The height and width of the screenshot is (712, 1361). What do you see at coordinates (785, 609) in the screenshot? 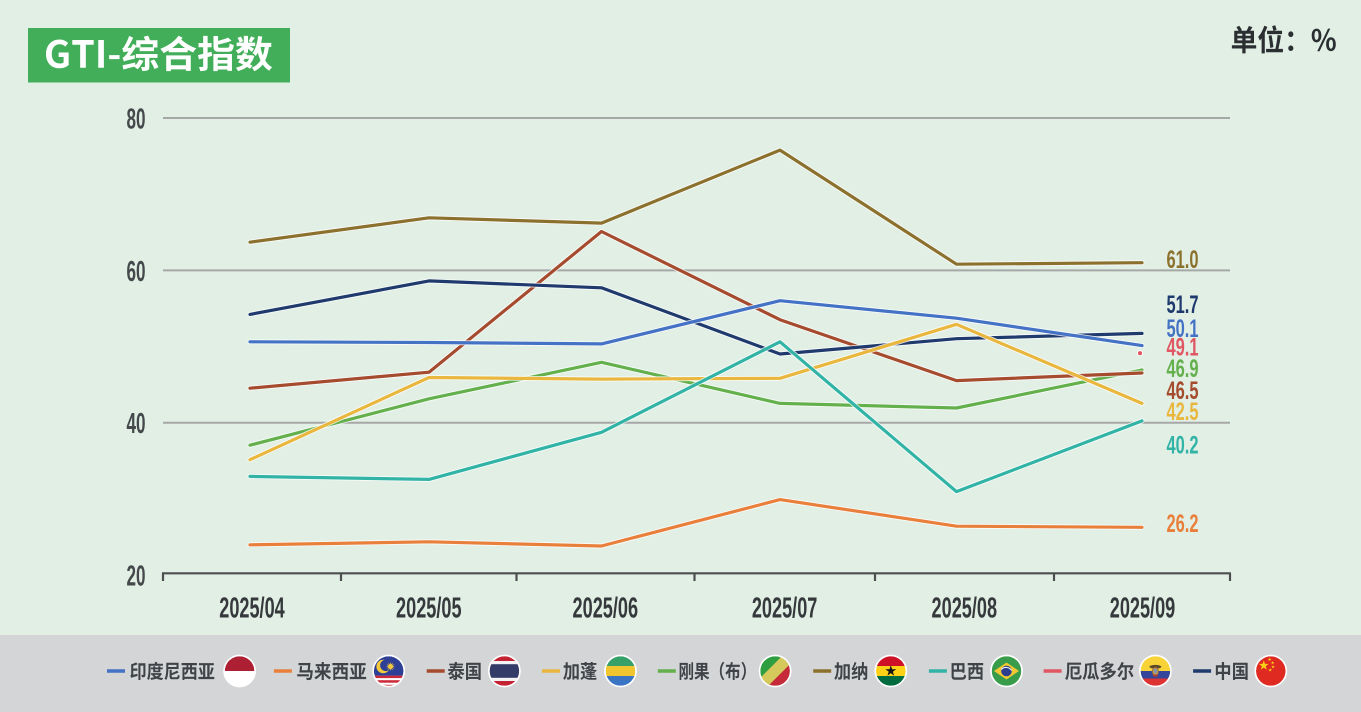
I see `svg-text: 2025/07` at bounding box center [785, 609].